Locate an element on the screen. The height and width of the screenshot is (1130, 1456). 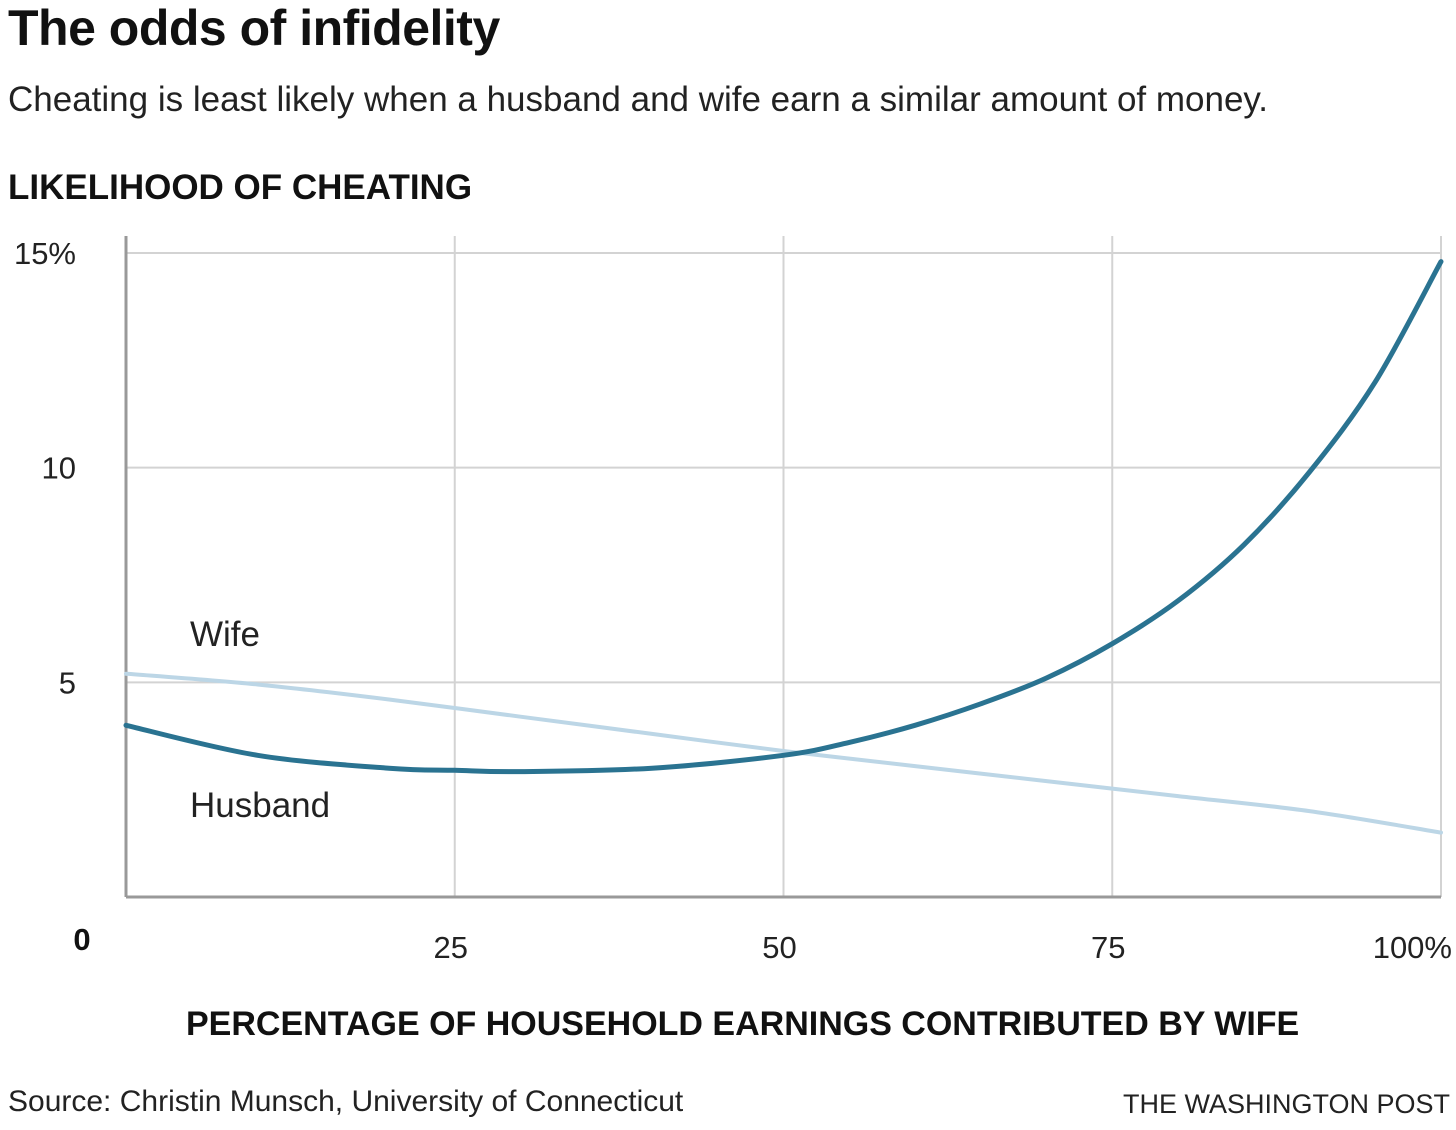
y-tick-label: 15% is located at coordinates (45, 253).